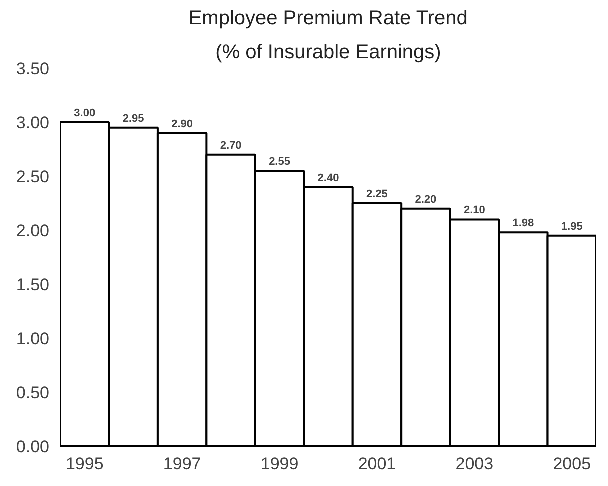 The image size is (608, 486). What do you see at coordinates (33, 231) in the screenshot?
I see `y-tick-label: 2.00` at bounding box center [33, 231].